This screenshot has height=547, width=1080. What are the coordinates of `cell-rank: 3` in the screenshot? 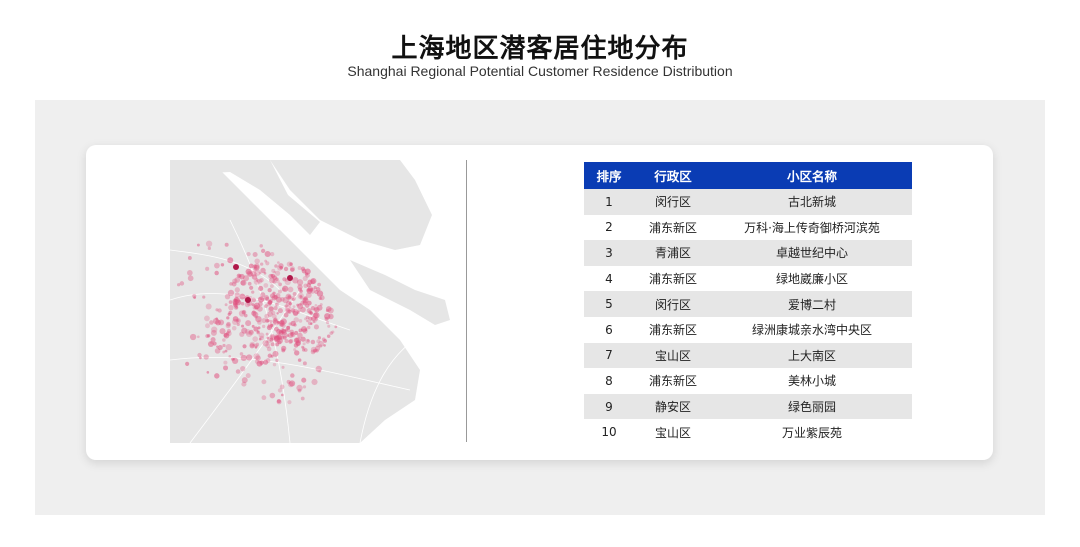 It's located at (609, 253).